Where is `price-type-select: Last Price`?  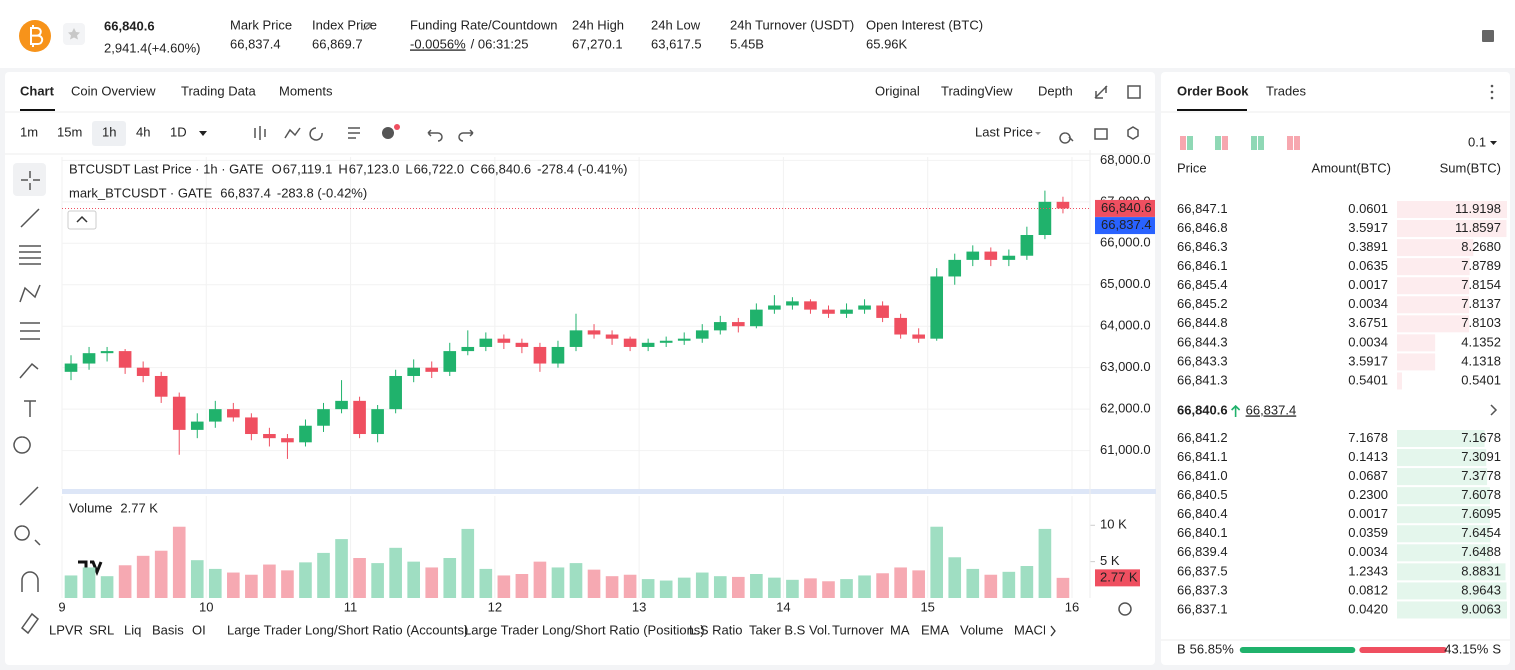
price-type-select: Last Price is located at coordinates (1004, 131).